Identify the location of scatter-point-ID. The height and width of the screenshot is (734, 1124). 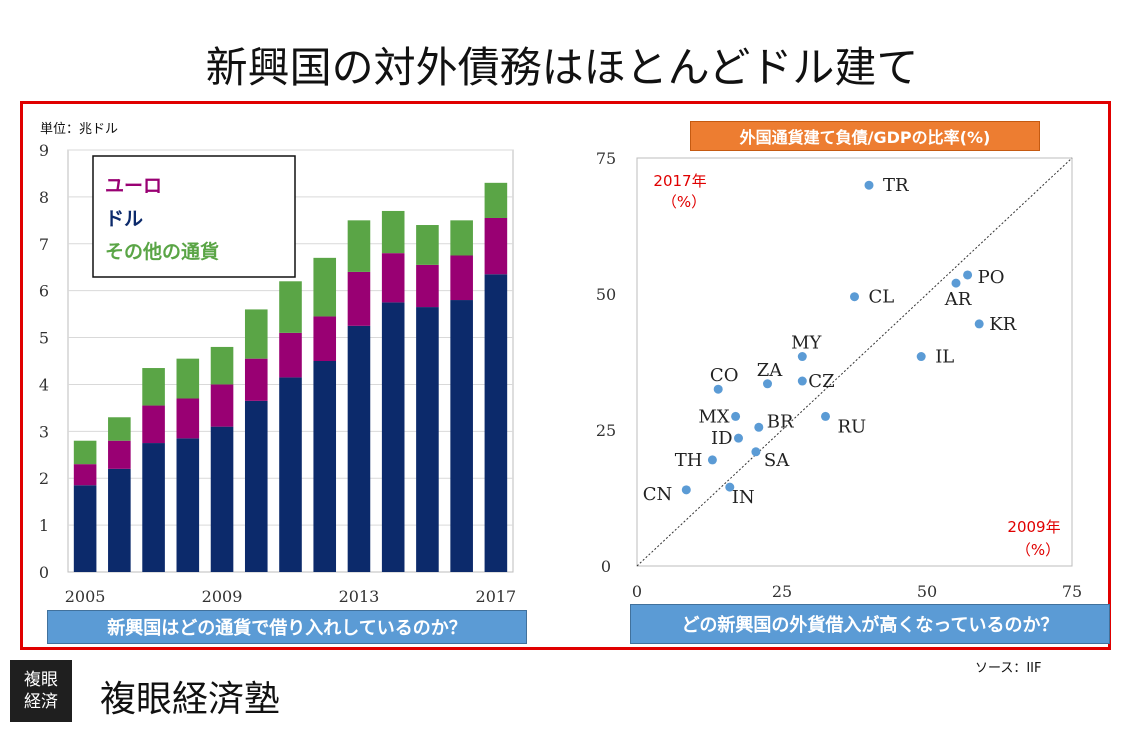
(738, 438).